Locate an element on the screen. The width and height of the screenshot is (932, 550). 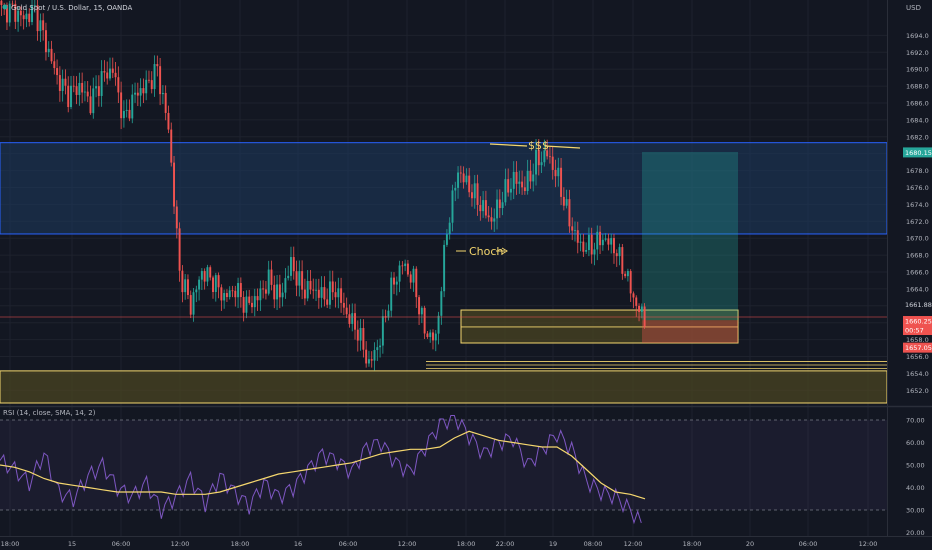
rsi-title: RSI (14, close, SMA, 14, 2) is located at coordinates (49, 413).